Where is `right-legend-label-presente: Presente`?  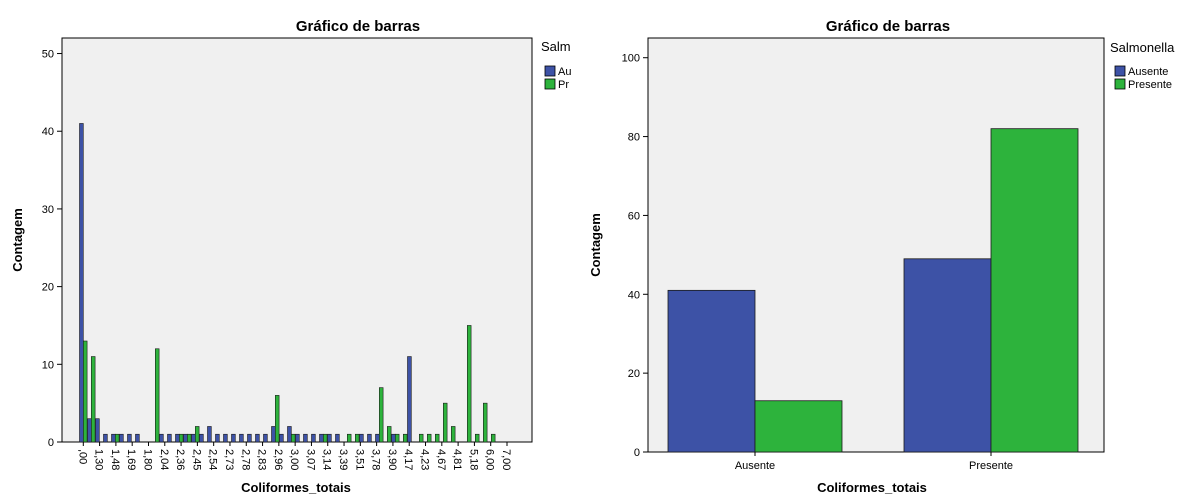
right-legend-label-presente: Presente is located at coordinates (1150, 85).